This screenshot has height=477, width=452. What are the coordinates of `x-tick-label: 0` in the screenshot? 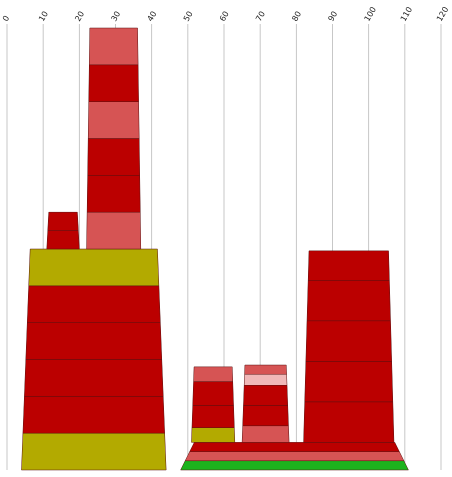 It's located at (6, 18).